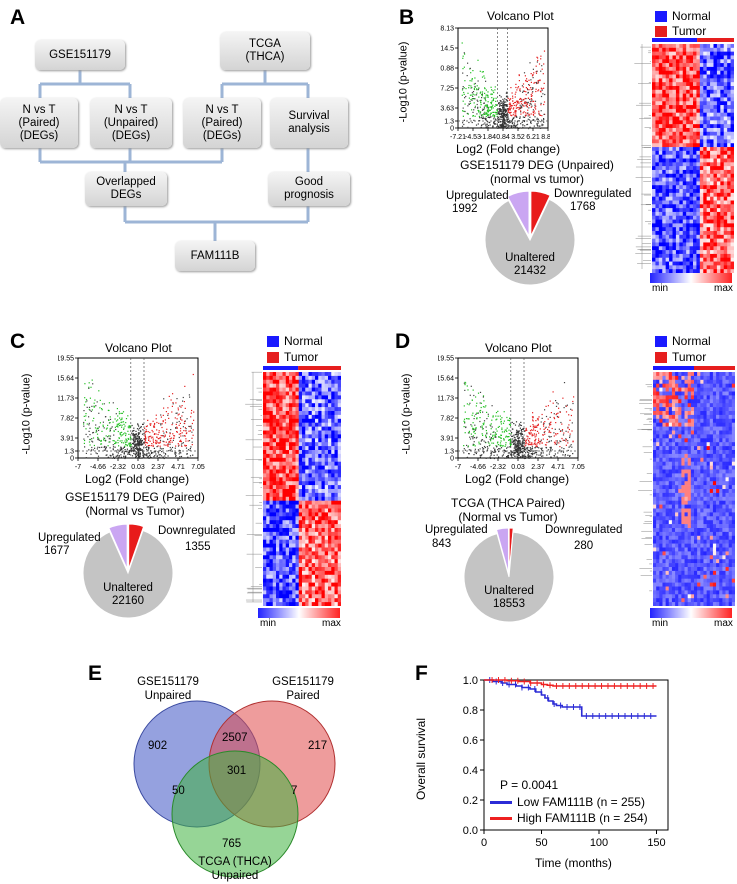 The image size is (737, 884). I want to click on heatmap-b-colorbar, so click(691, 278).